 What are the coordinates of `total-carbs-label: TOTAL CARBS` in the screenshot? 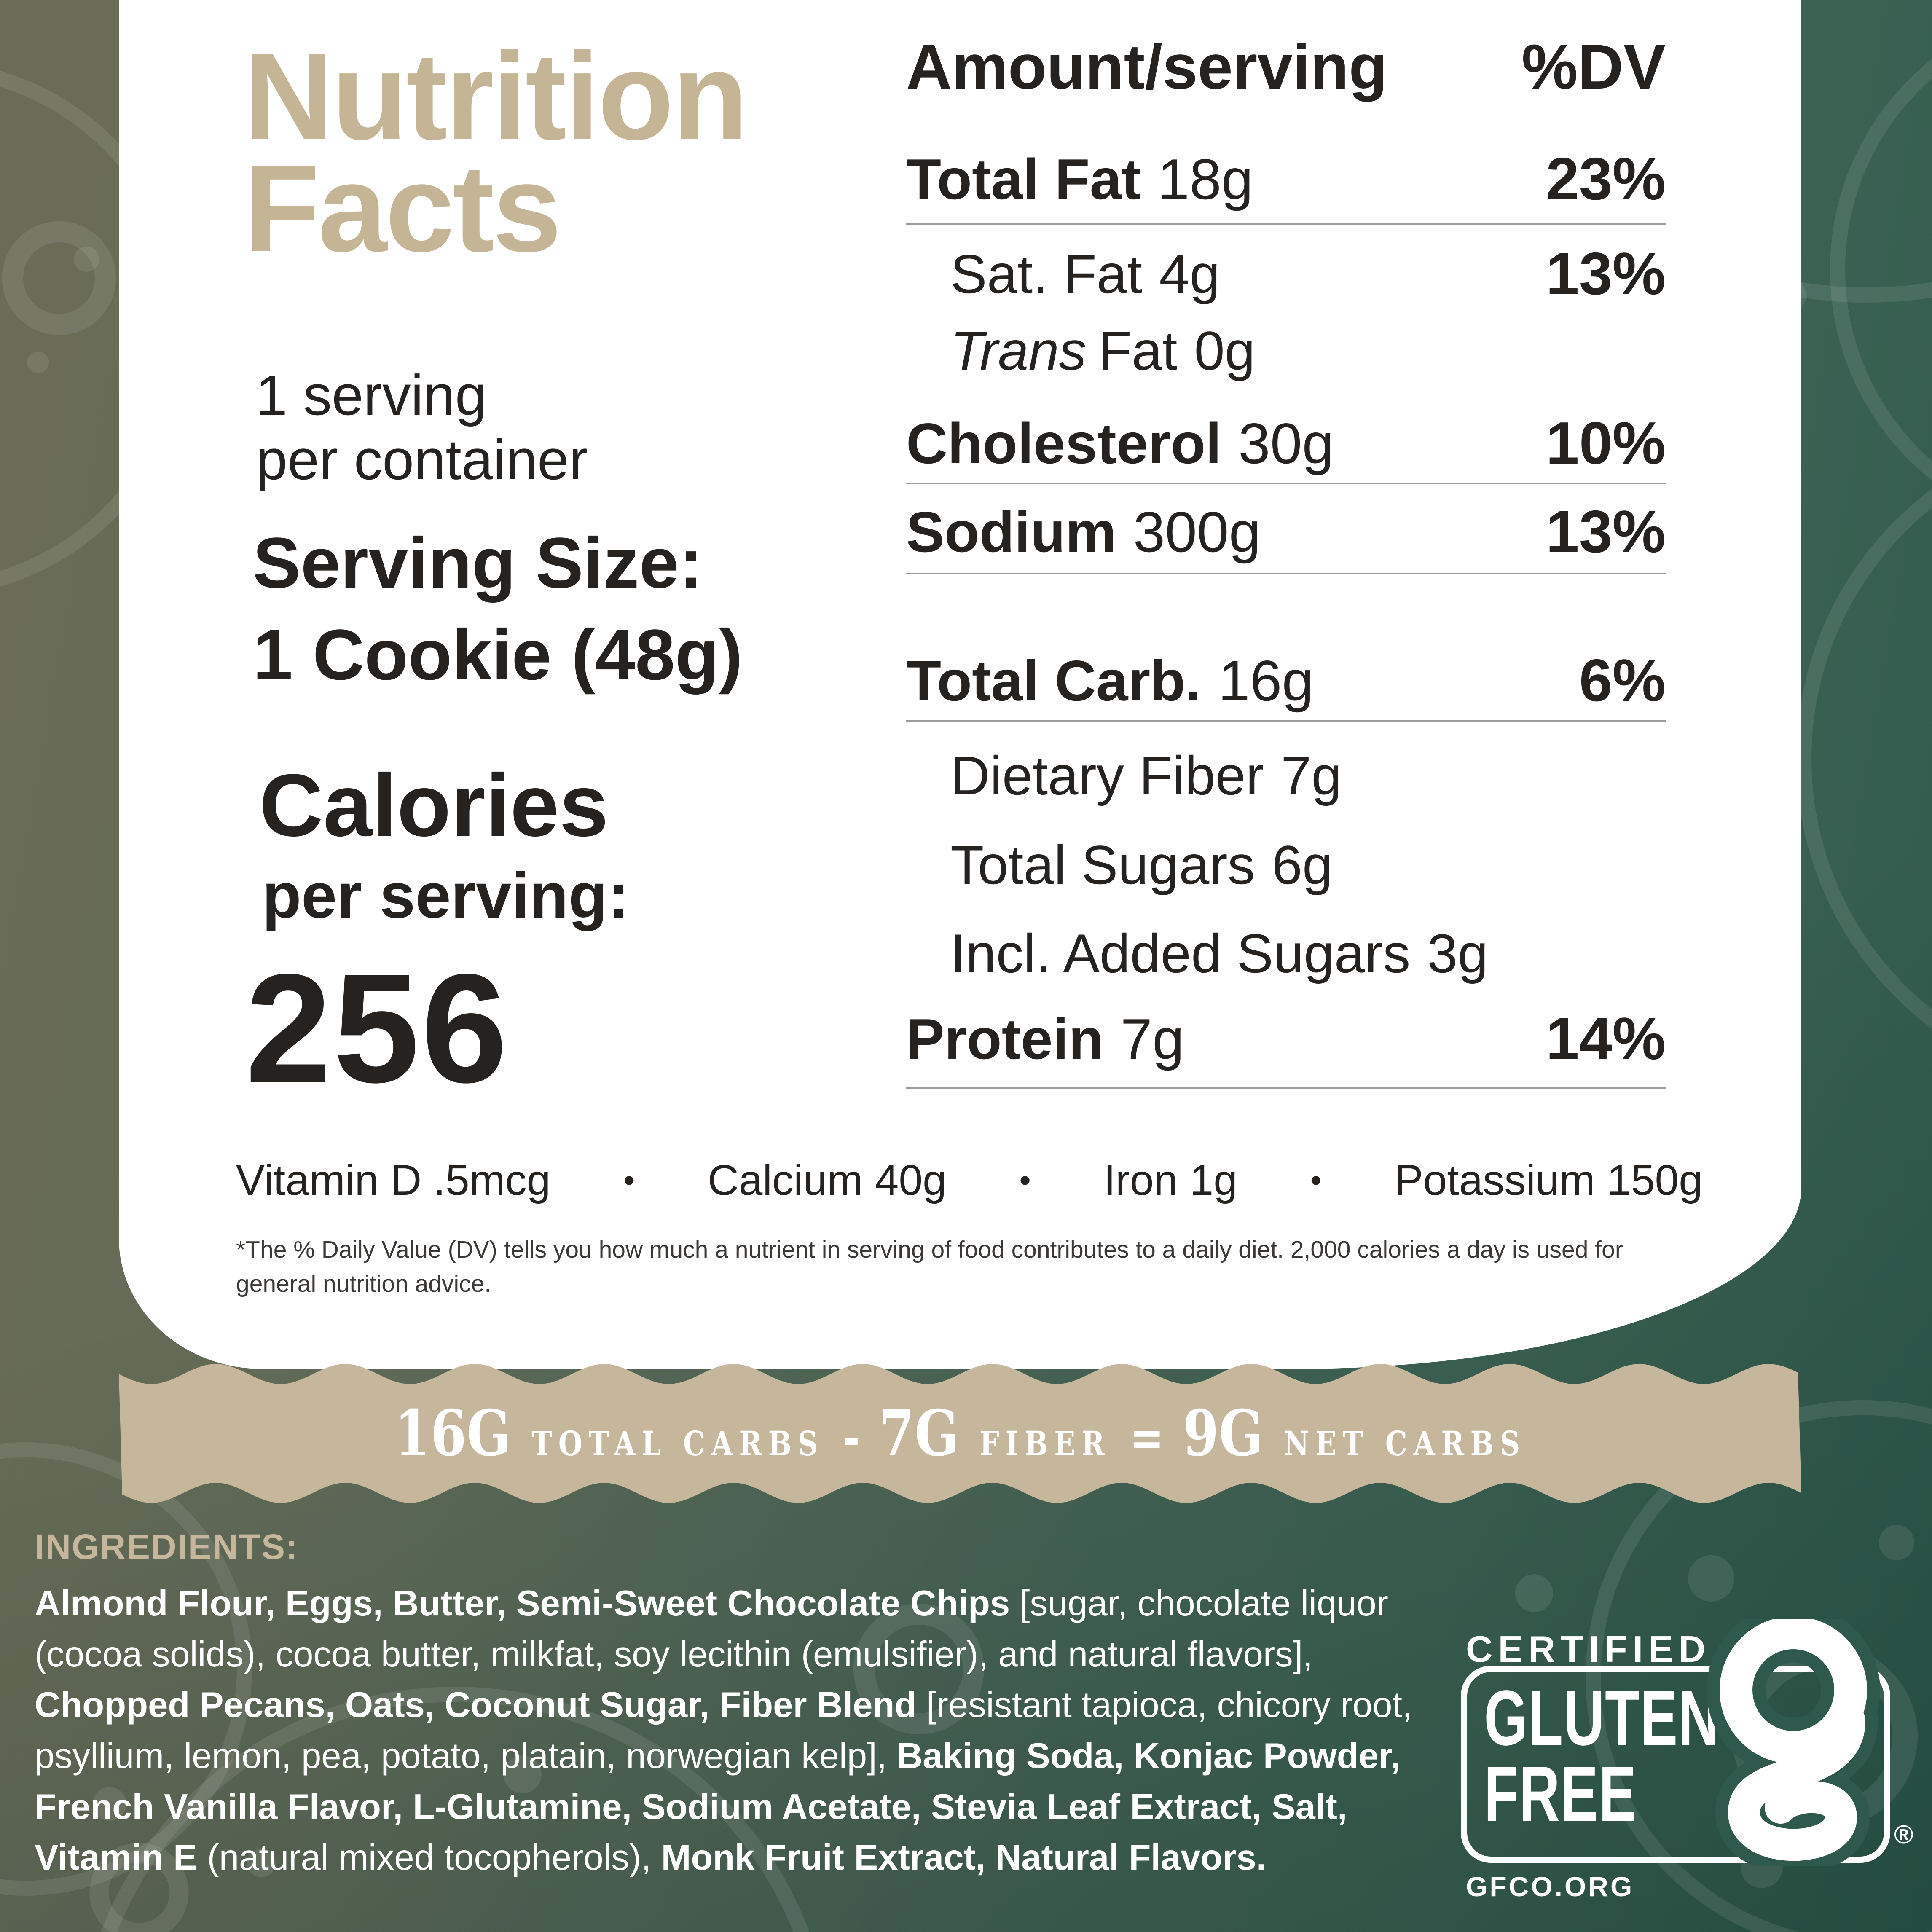 It's located at (677, 1443).